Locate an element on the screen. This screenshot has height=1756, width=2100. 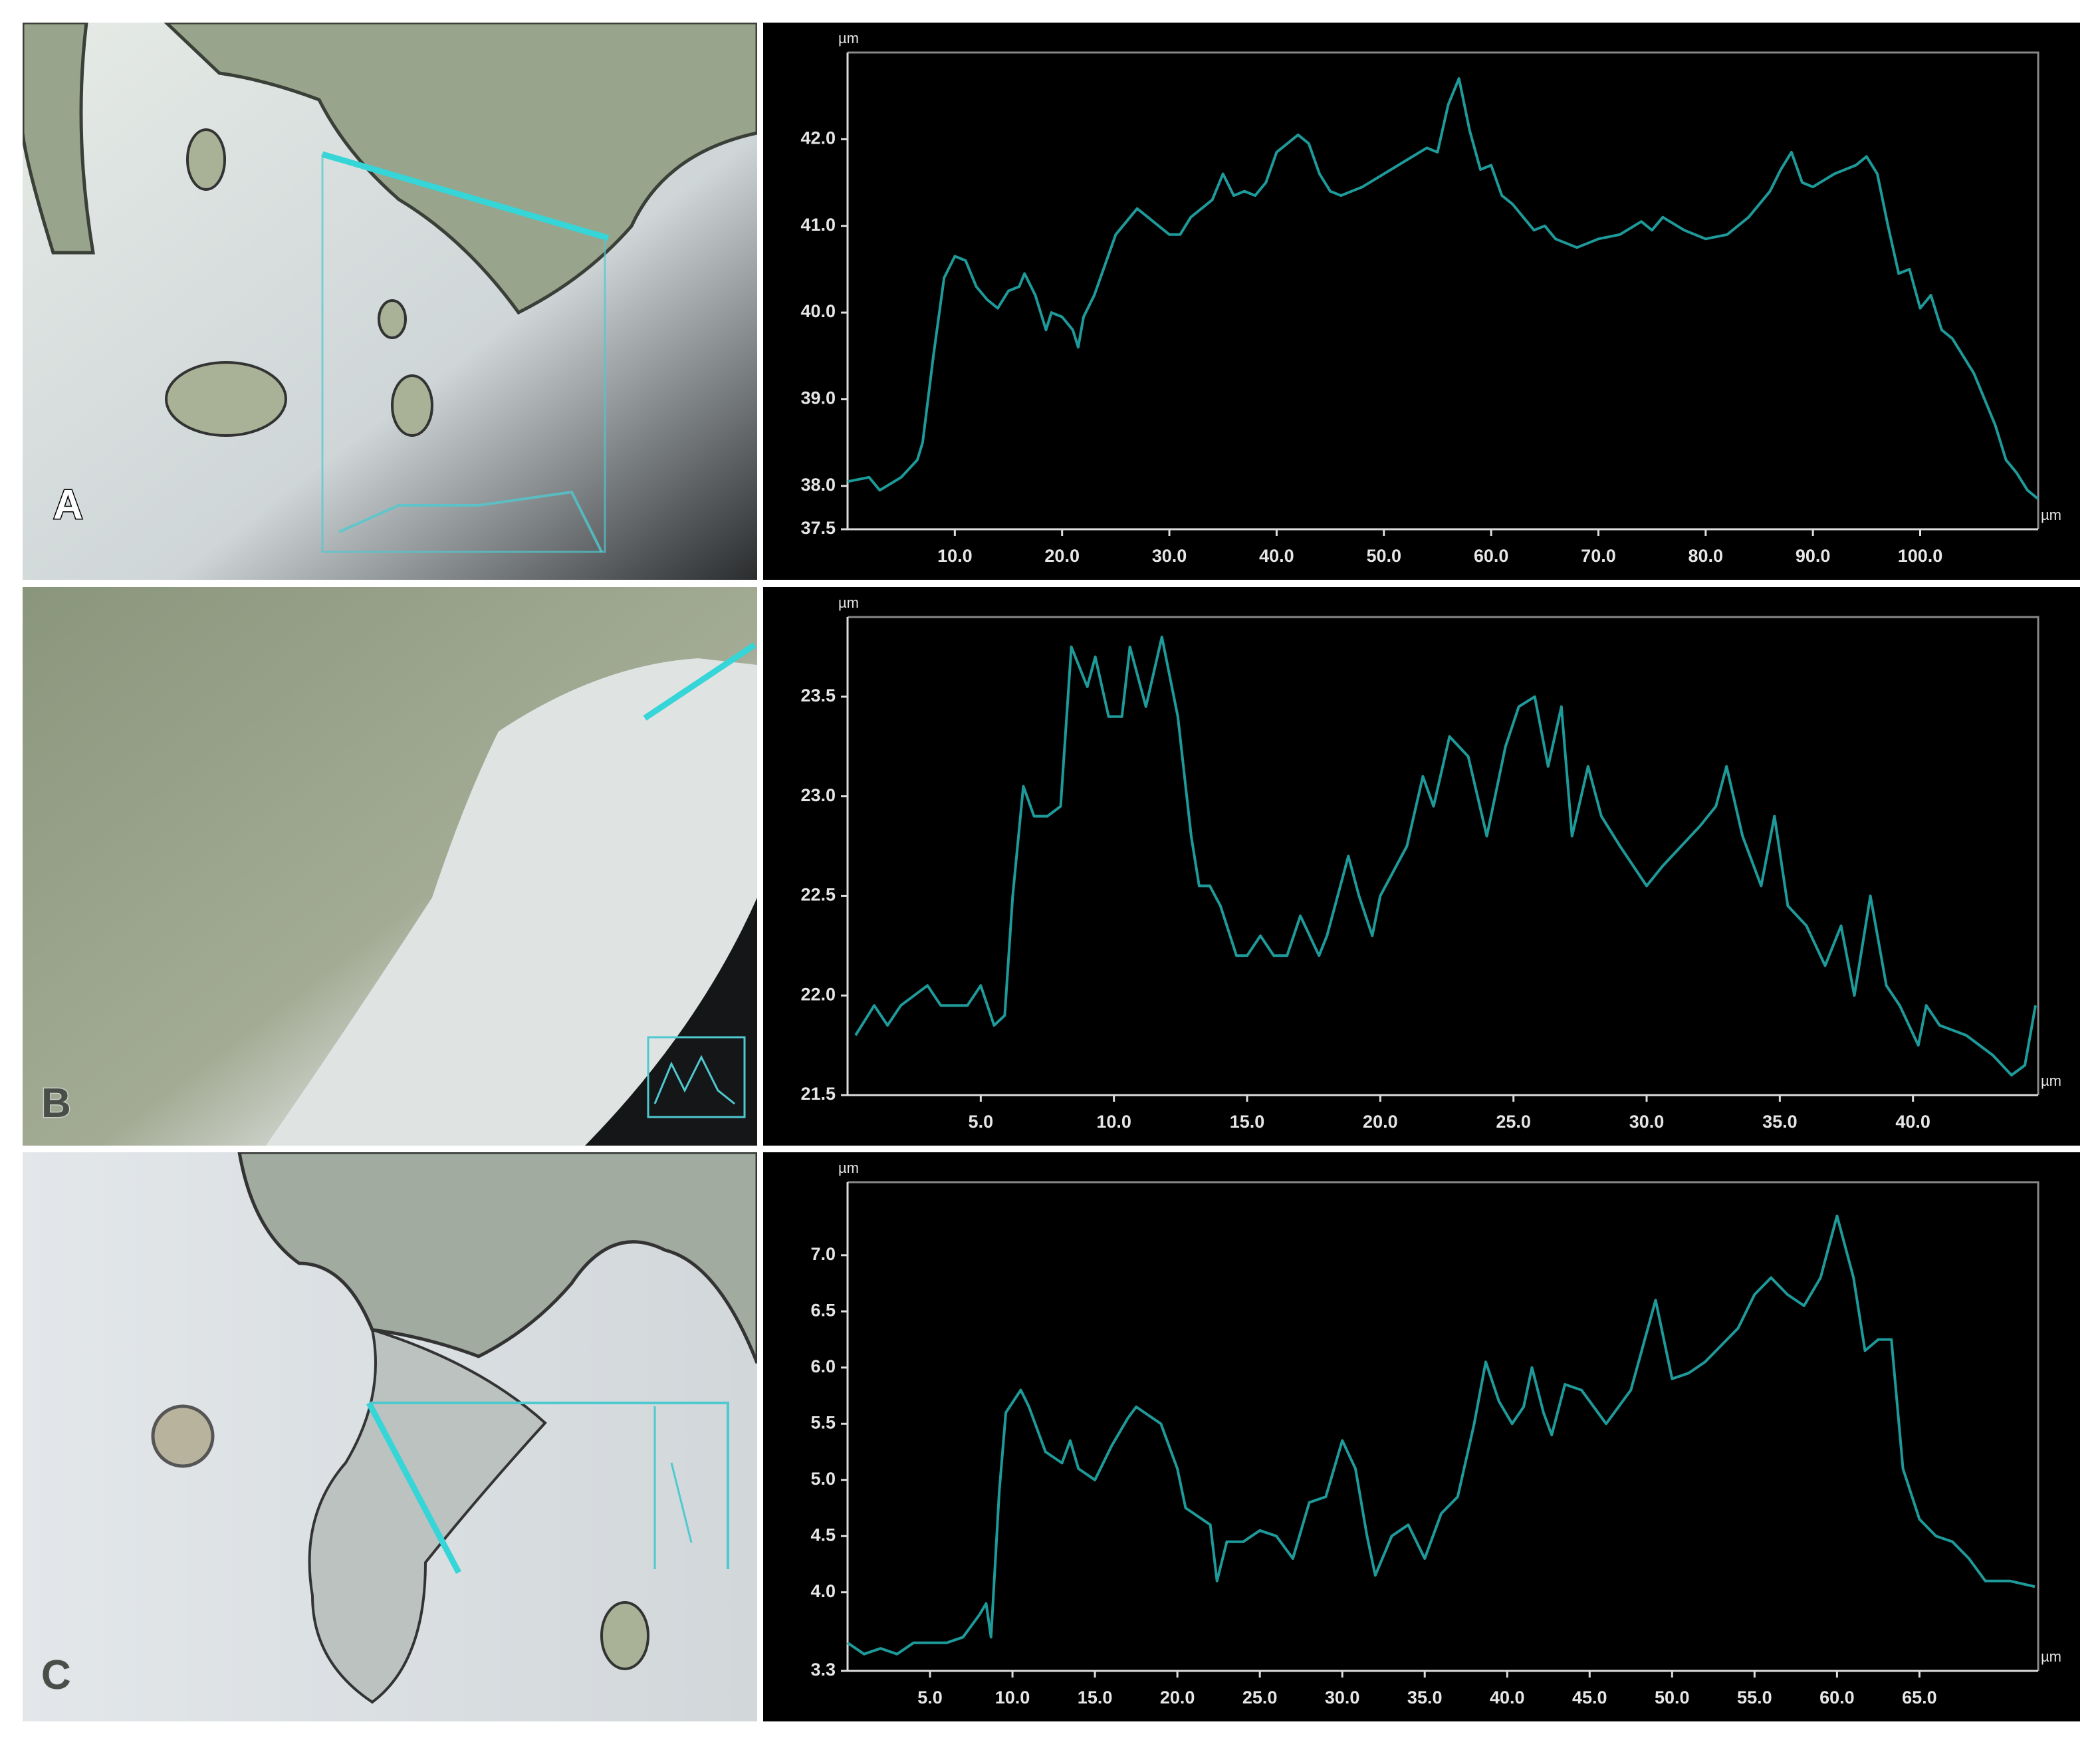
y-tick-label: 41.0 is located at coordinates (818, 225).